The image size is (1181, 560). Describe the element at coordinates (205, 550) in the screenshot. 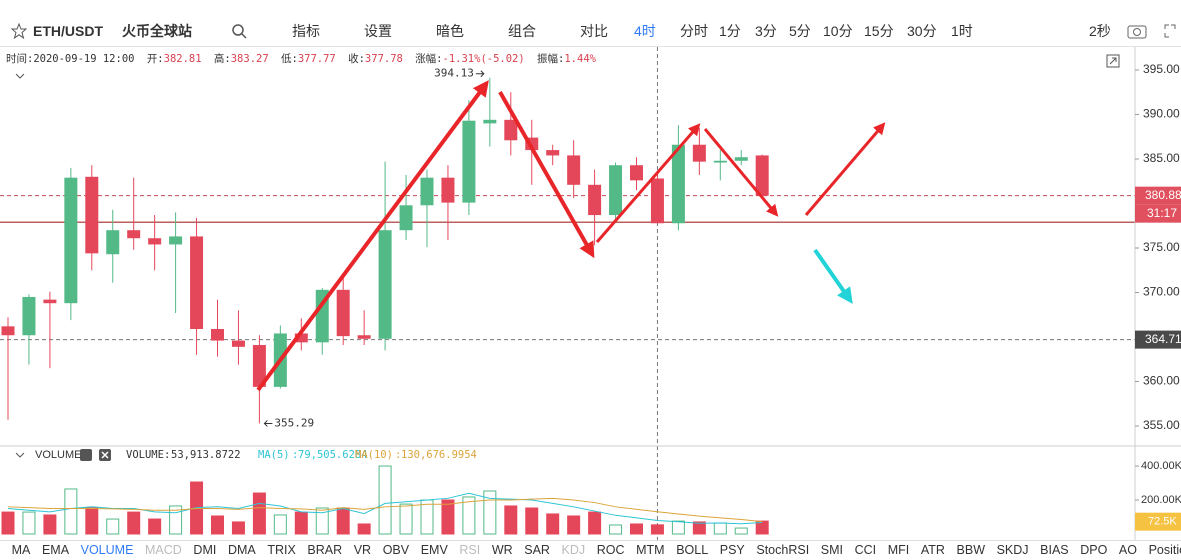

I see `indicator-button: DMI` at that location.